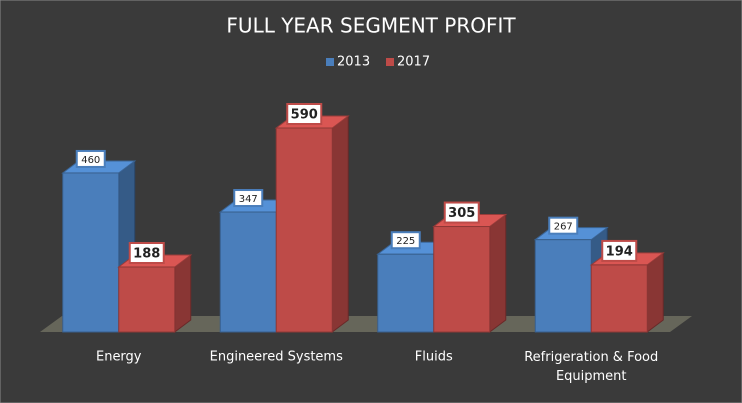 The image size is (742, 403). Describe the element at coordinates (276, 357) in the screenshot. I see `x-tick-label: Engineered Systems` at that location.